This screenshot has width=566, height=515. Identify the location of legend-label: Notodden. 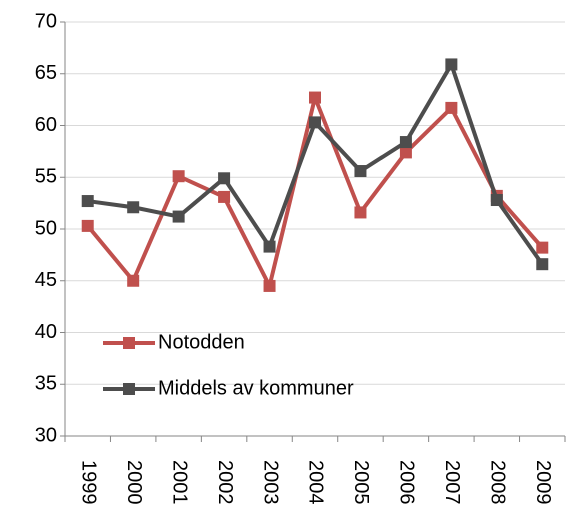
(201, 342).